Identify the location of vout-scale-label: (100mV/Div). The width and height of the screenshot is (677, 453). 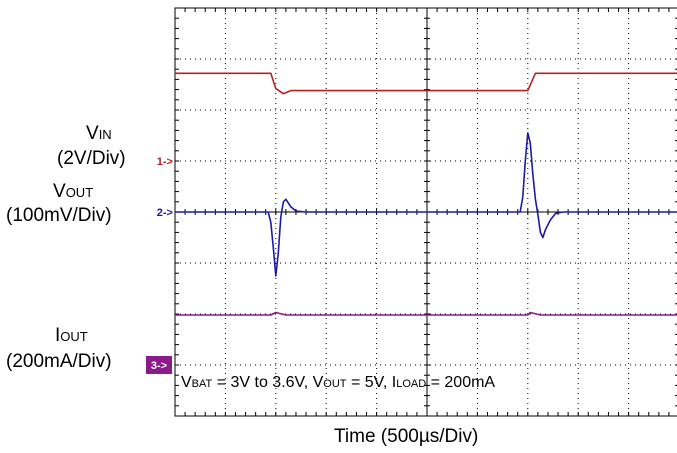
(59, 215).